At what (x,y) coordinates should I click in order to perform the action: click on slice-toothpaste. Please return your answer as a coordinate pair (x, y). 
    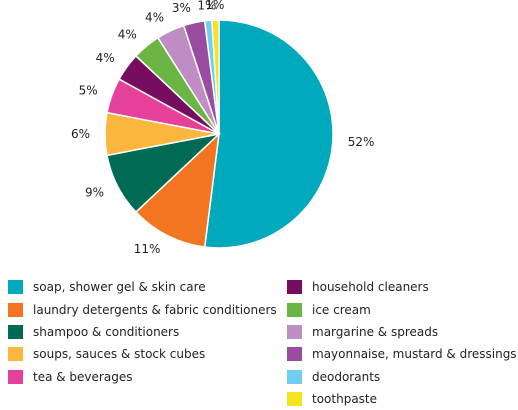
    Looking at the image, I should click on (215, 77).